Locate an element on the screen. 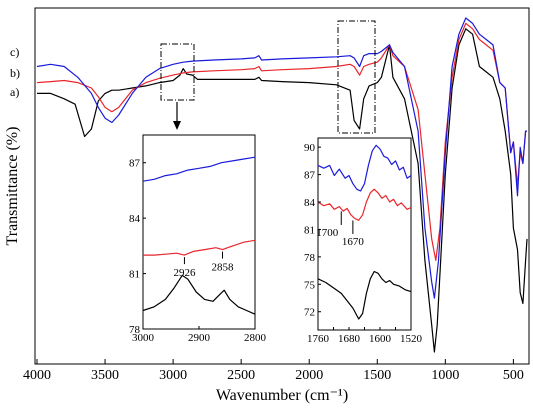 This screenshot has width=533, height=410. inset-x-tick-label: 1600 is located at coordinates (380, 339).